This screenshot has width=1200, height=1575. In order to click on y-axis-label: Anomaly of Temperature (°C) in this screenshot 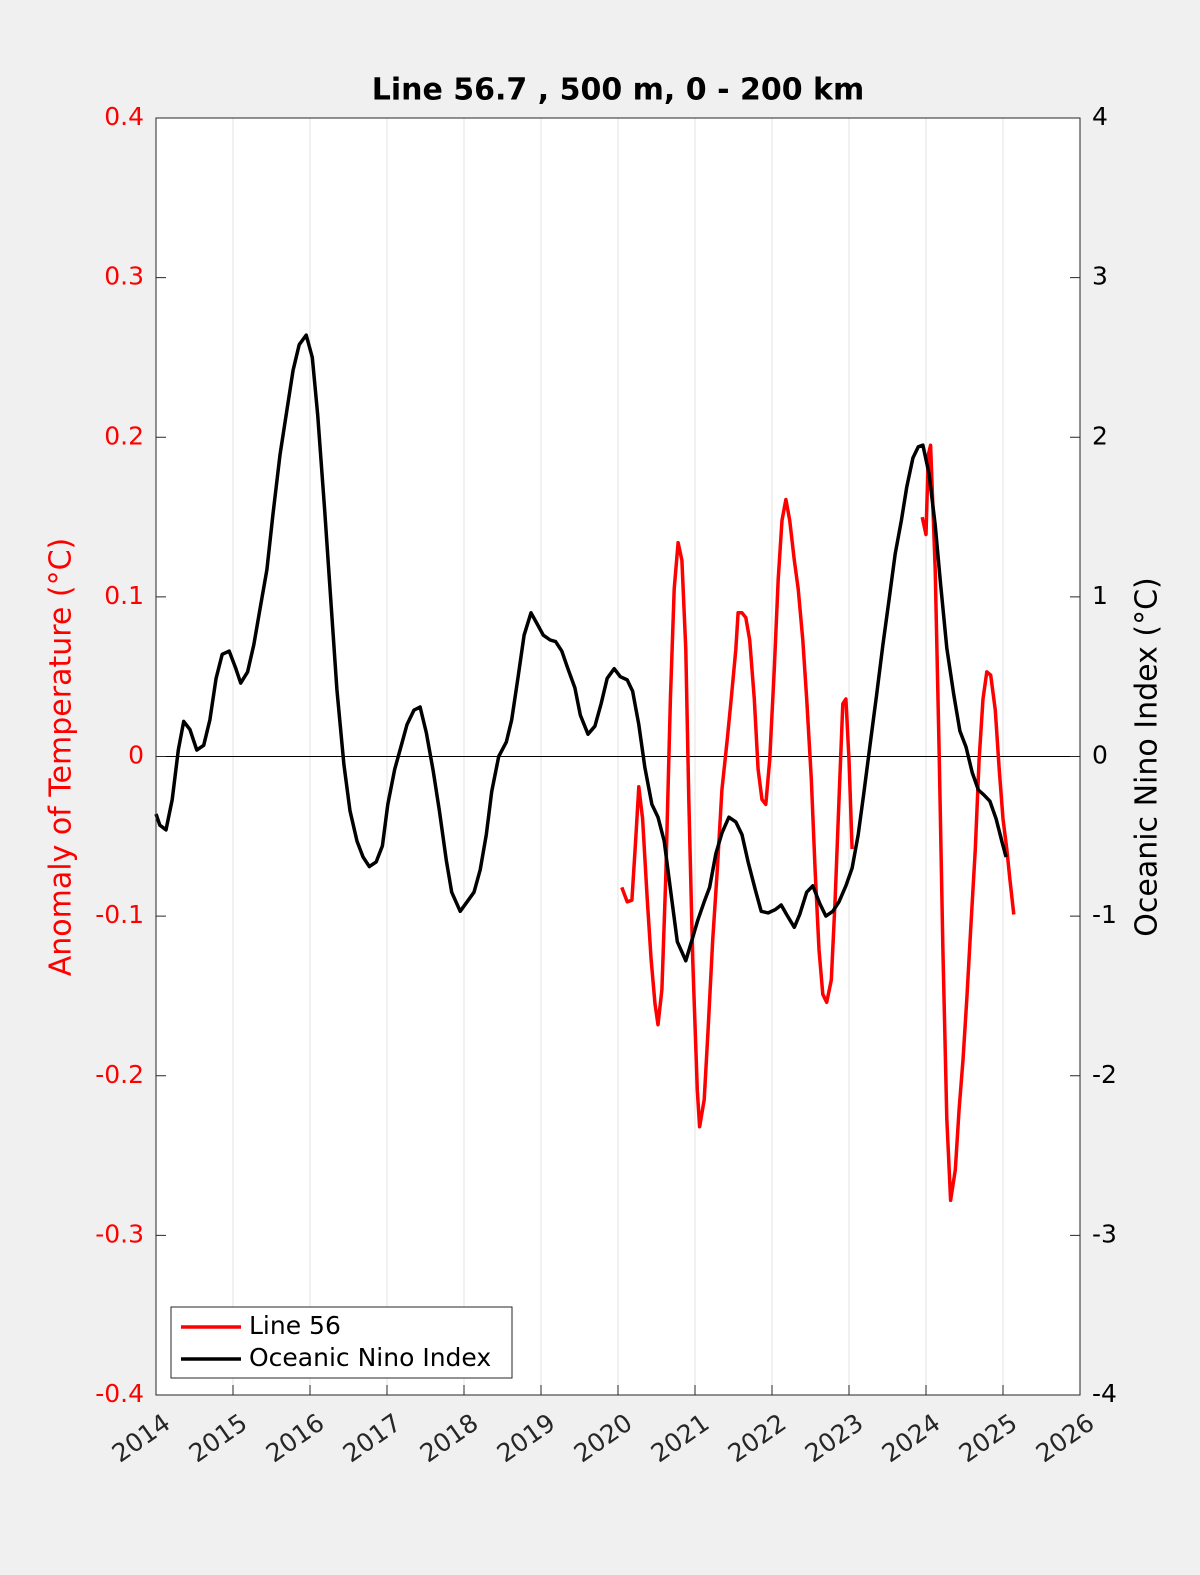, I will do `click(61, 757)`.